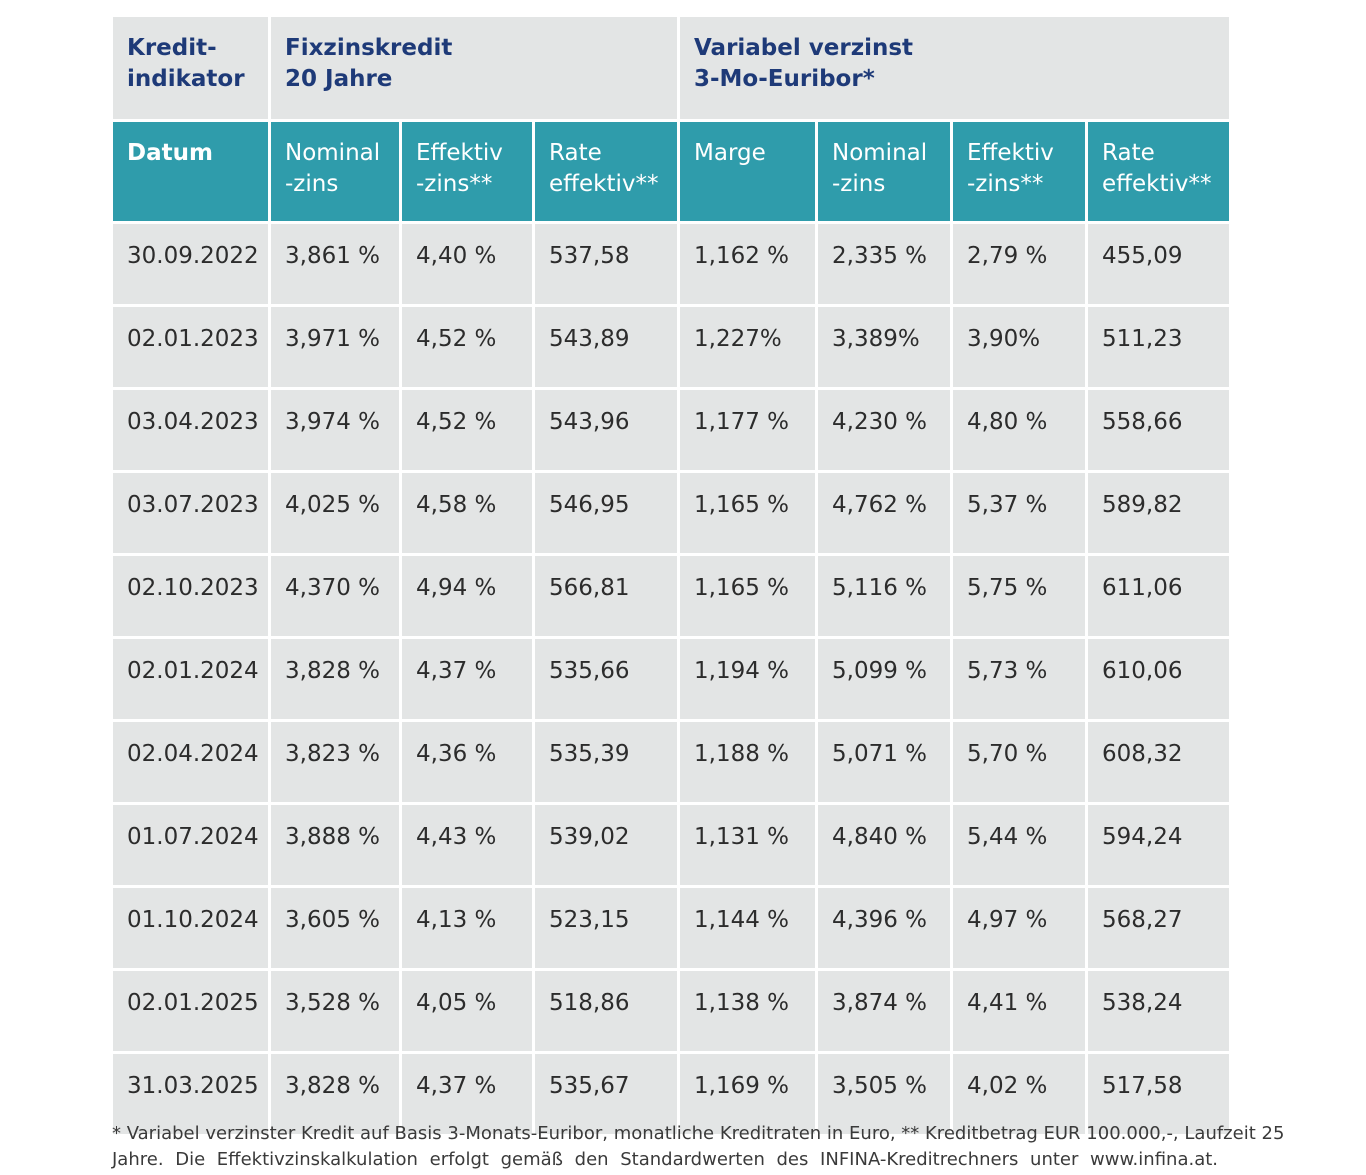 The width and height of the screenshot is (1366, 1175). What do you see at coordinates (190, 430) in the screenshot?
I see `table-cell-datum: 03.04.2023` at bounding box center [190, 430].